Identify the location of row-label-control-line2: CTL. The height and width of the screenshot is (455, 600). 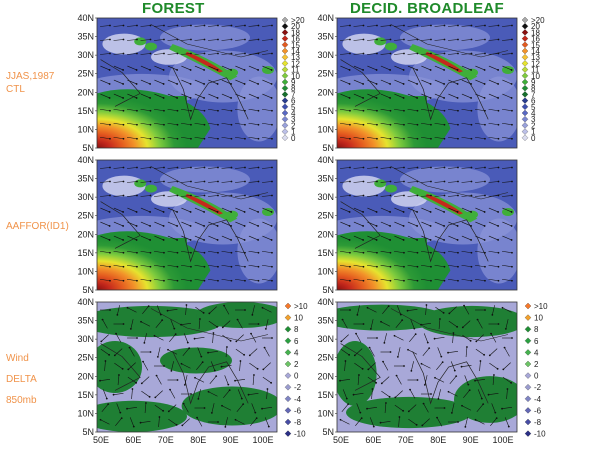
(15, 89).